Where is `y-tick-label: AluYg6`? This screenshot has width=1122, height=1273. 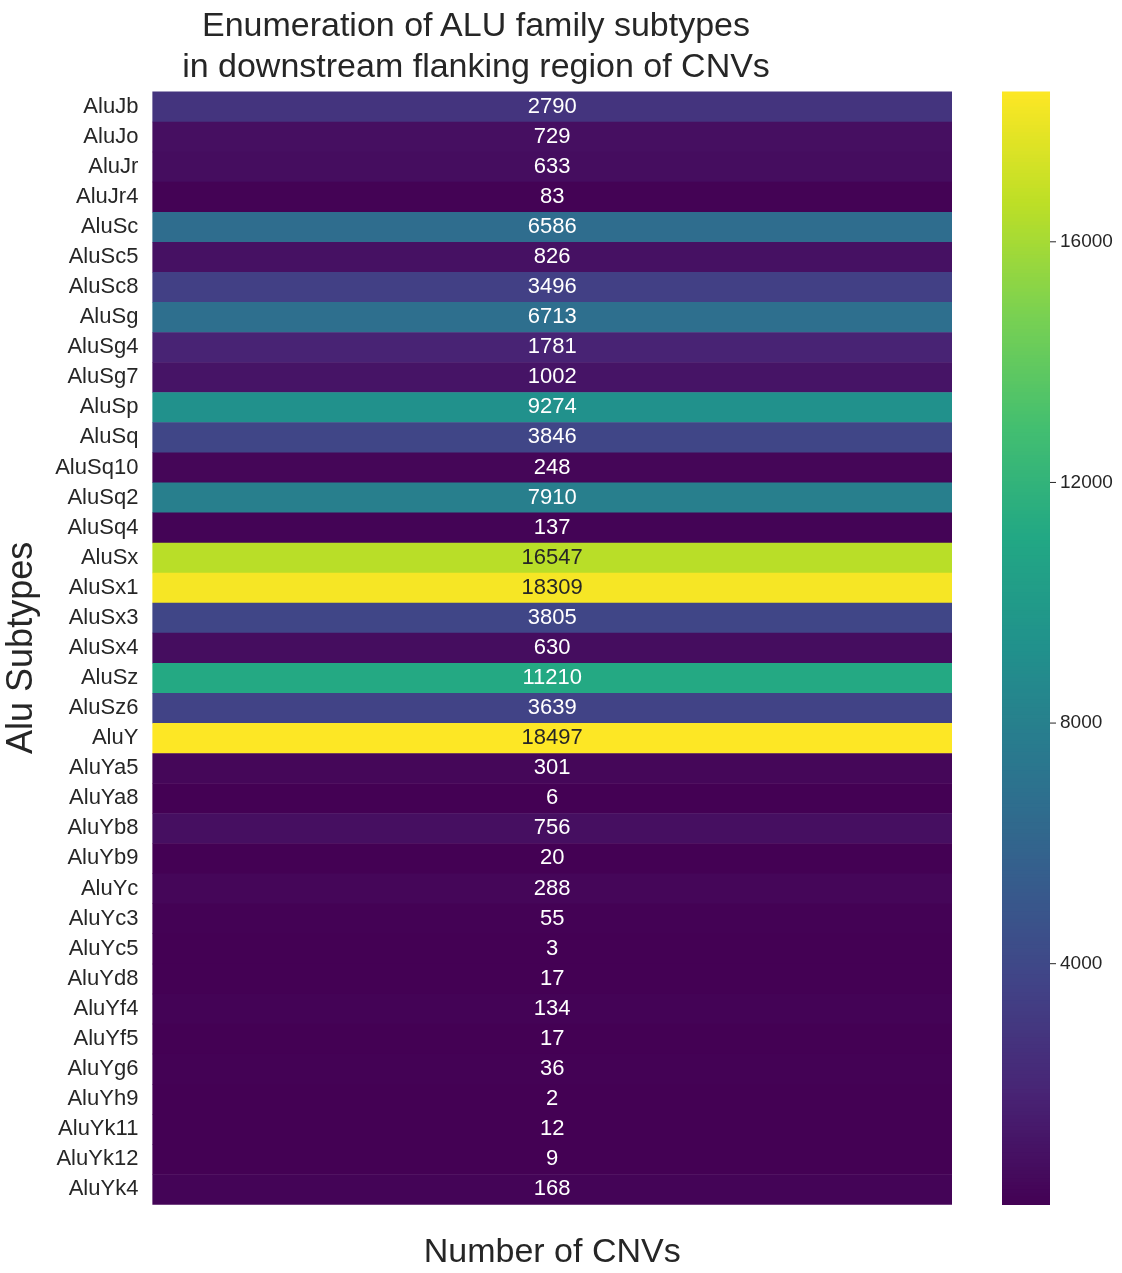 y-tick-label: AluYg6 is located at coordinates (103, 1067).